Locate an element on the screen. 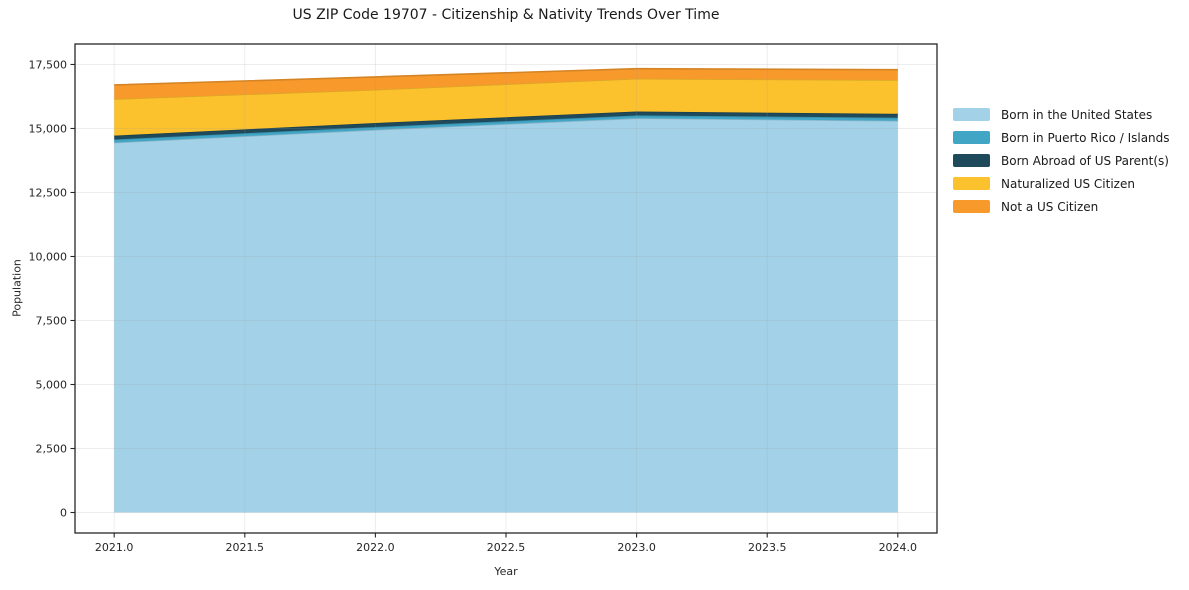 This screenshot has width=1189, height=590. x-tick-label: 2021.0 is located at coordinates (114, 547).